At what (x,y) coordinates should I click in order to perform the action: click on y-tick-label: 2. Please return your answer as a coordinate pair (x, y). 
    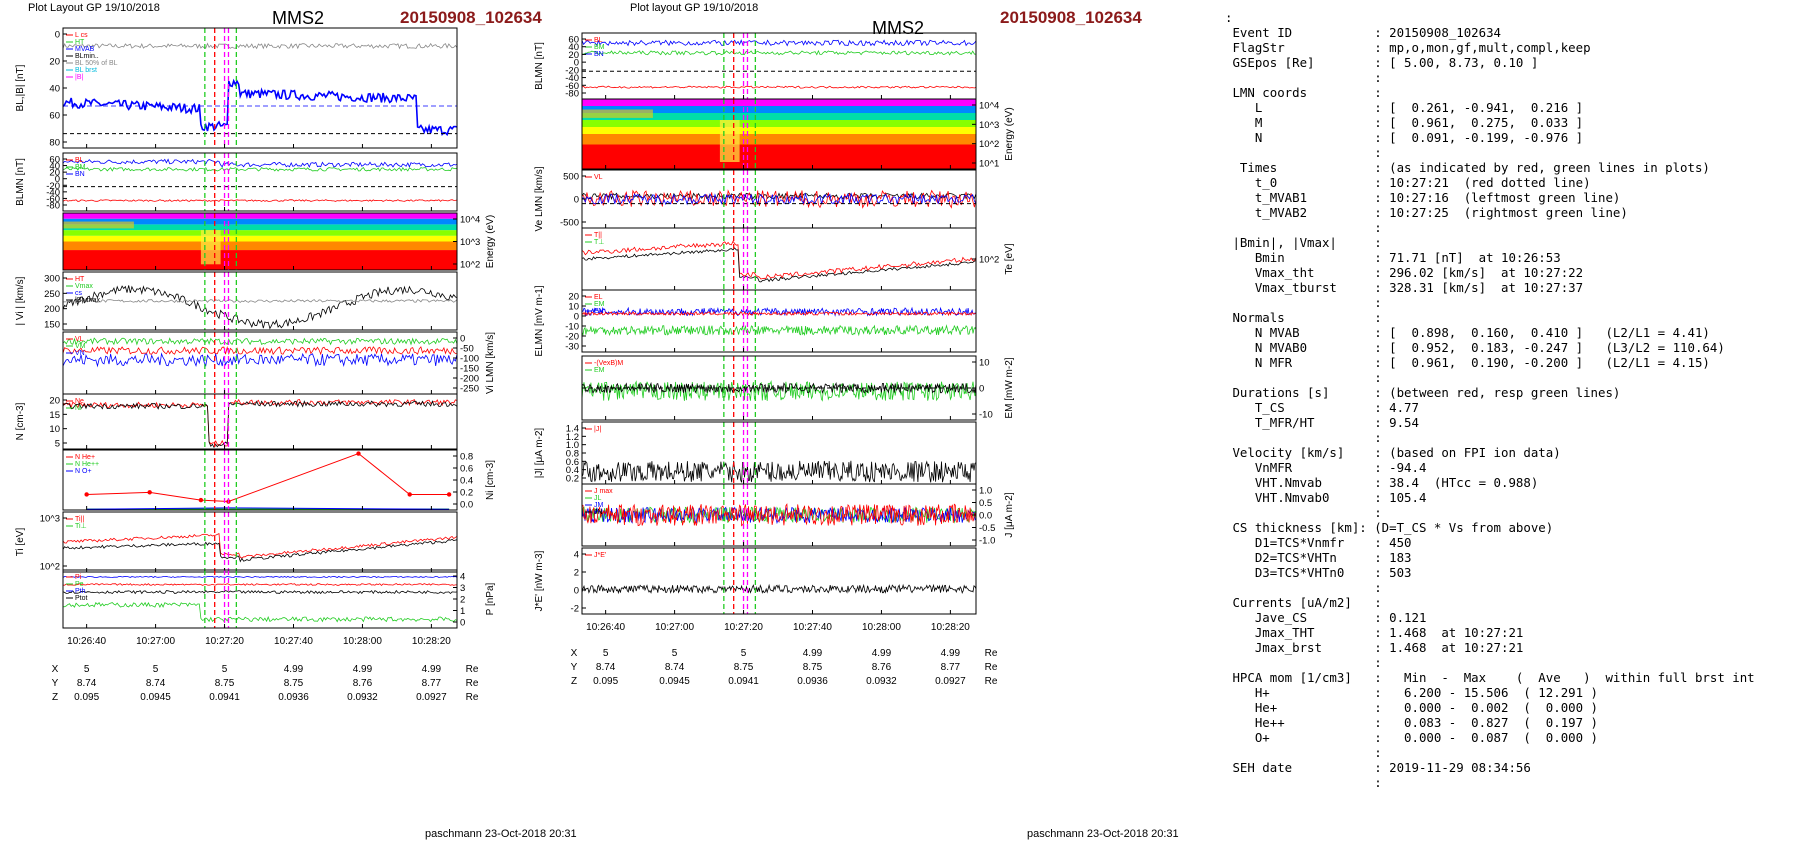
    Looking at the image, I should click on (576, 573).